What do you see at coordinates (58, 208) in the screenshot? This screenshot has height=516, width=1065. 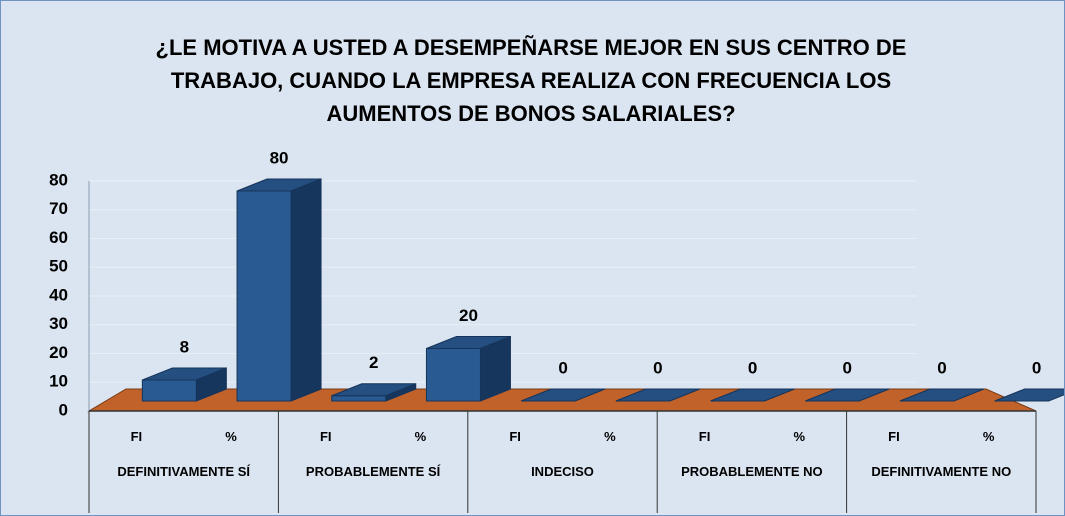 I see `y-tick-label: 70` at bounding box center [58, 208].